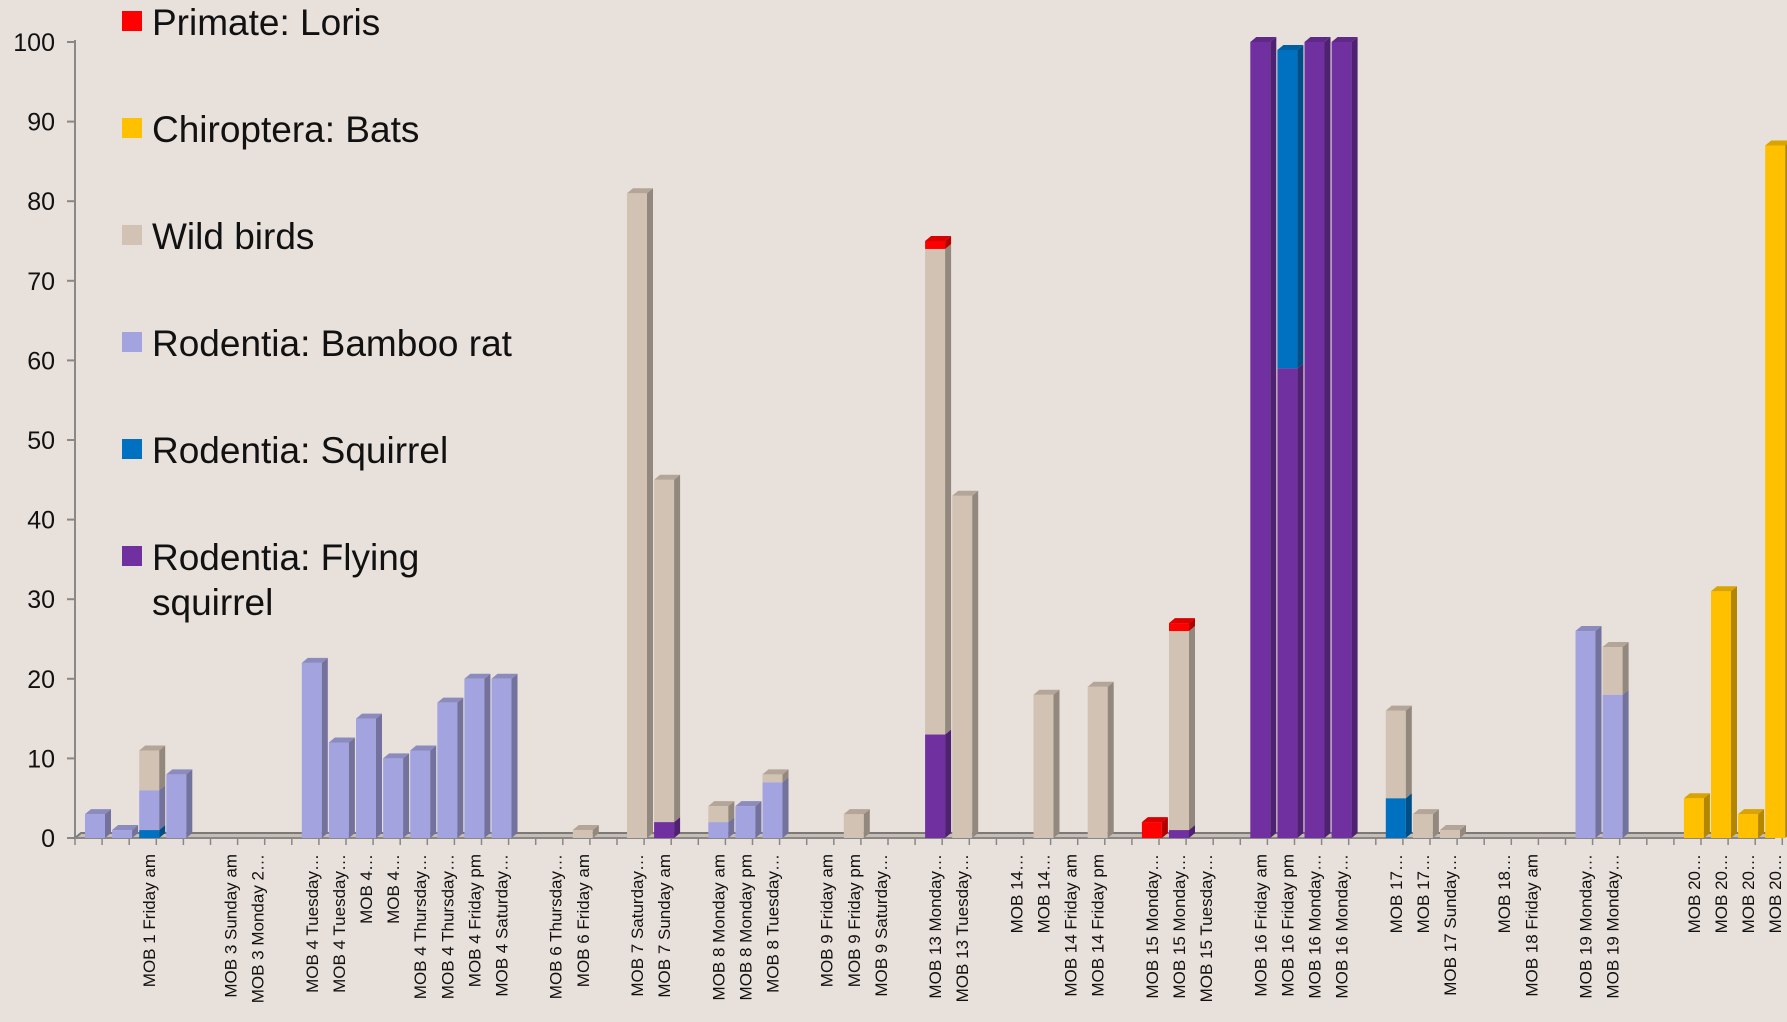 Image resolution: width=1787 pixels, height=1022 pixels. What do you see at coordinates (664, 926) in the screenshot?
I see `x-tick-label: MOB 7 Sunday am` at bounding box center [664, 926].